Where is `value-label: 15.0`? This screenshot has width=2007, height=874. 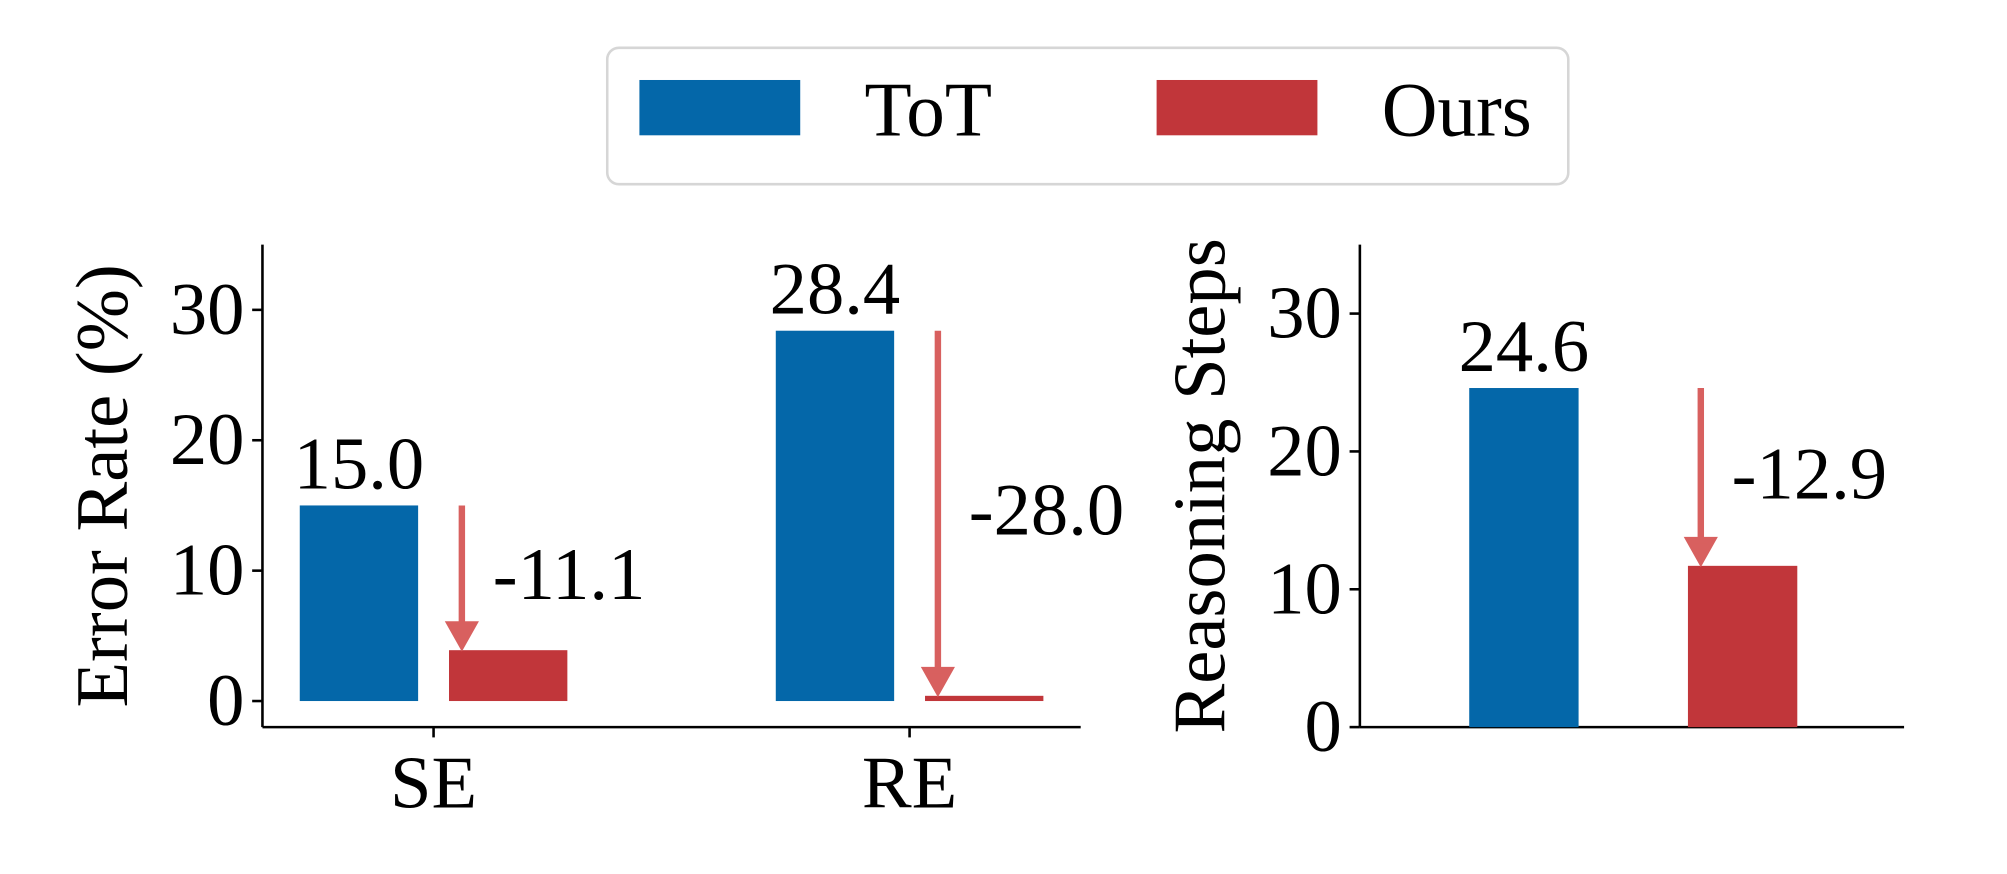 value-label: 15.0 is located at coordinates (359, 464).